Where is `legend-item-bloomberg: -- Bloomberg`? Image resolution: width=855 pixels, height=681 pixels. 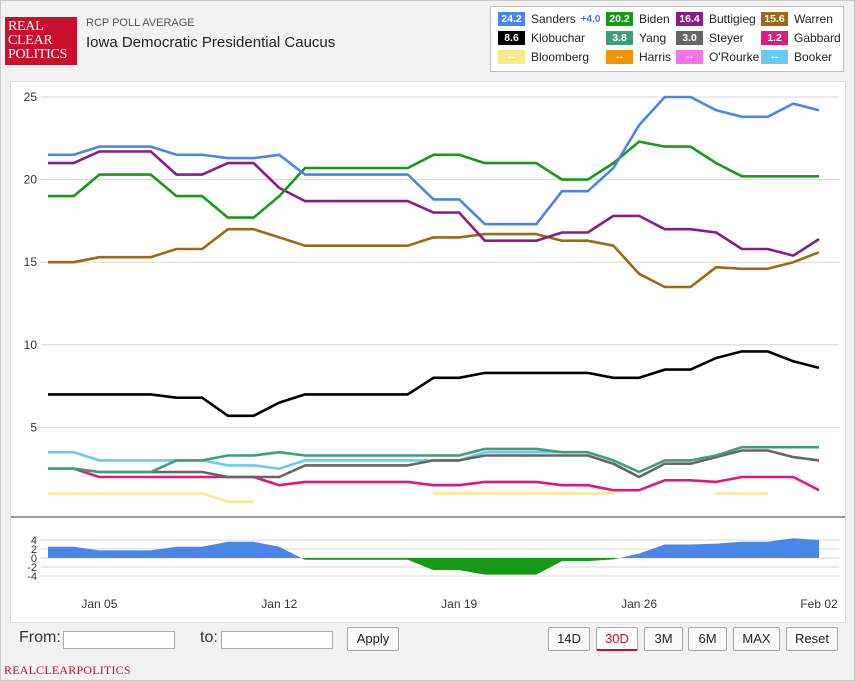
legend-item-bloomberg: -- Bloomberg is located at coordinates (543, 57).